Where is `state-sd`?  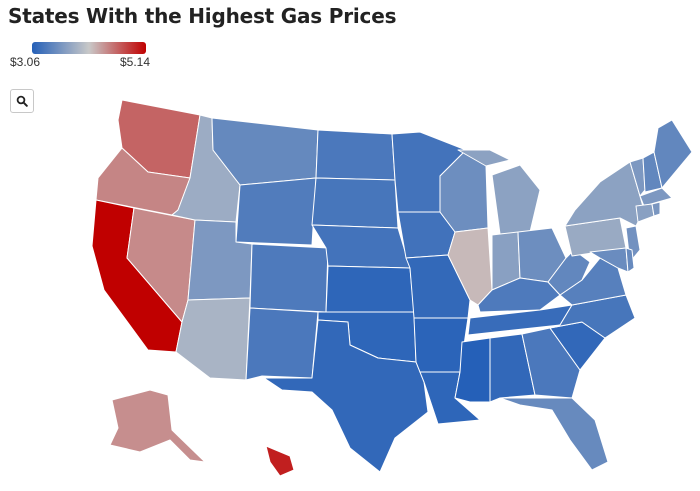 state-sd is located at coordinates (355, 203).